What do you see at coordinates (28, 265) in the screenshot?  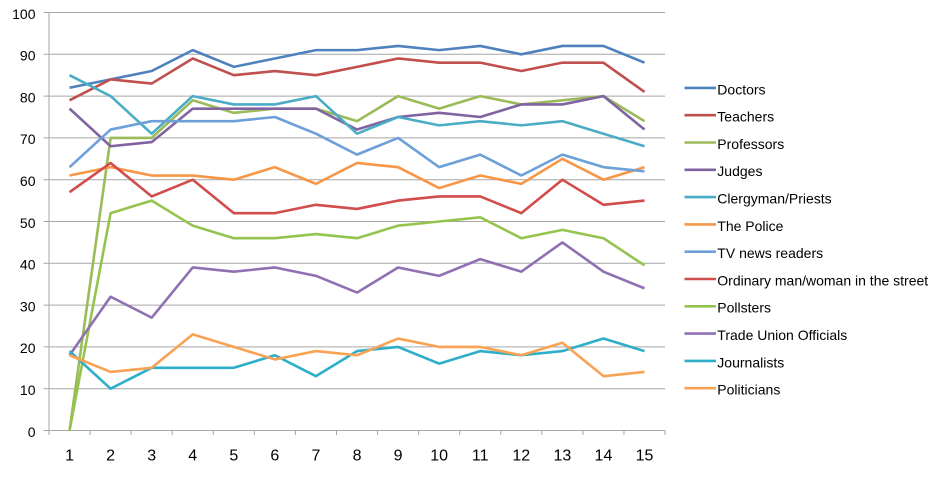 I see `svg-text: 40` at bounding box center [28, 265].